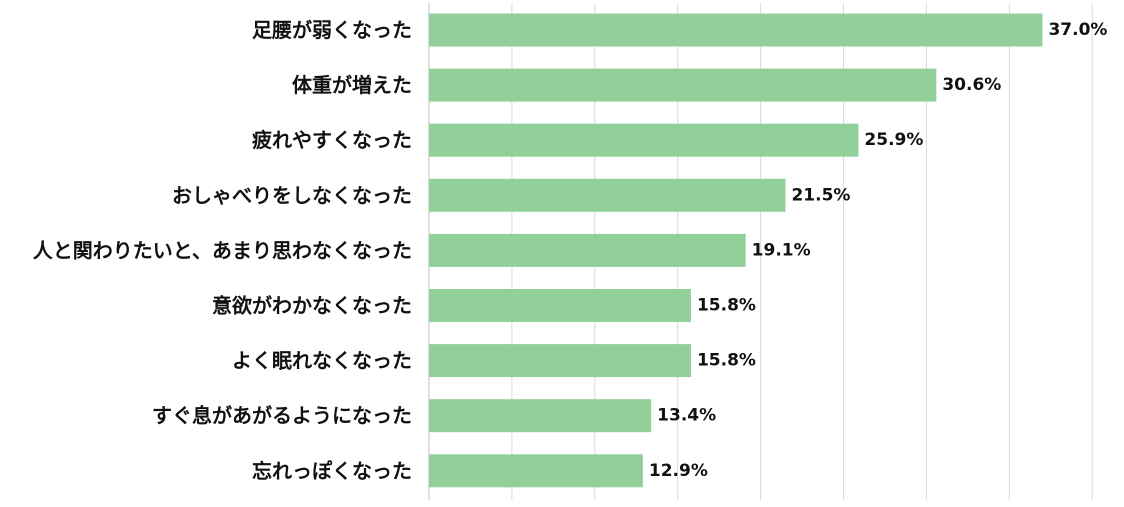  Describe the element at coordinates (1077, 30) in the screenshot. I see `data-label: 37.0%` at that location.